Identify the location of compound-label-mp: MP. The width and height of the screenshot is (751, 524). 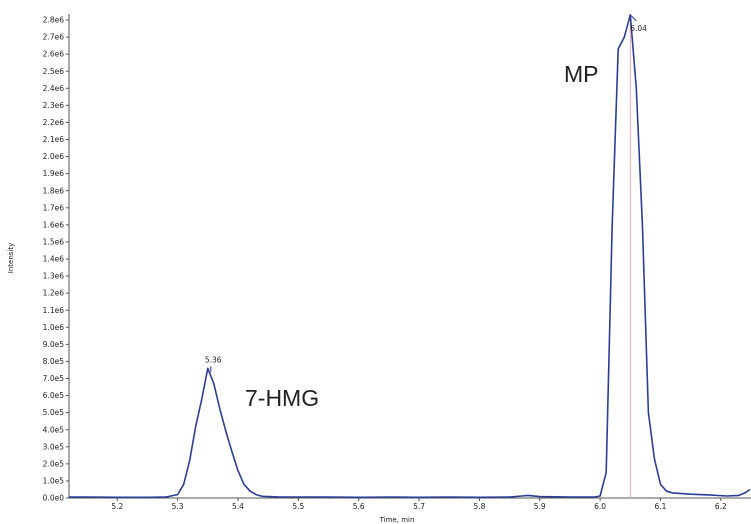
(581, 74).